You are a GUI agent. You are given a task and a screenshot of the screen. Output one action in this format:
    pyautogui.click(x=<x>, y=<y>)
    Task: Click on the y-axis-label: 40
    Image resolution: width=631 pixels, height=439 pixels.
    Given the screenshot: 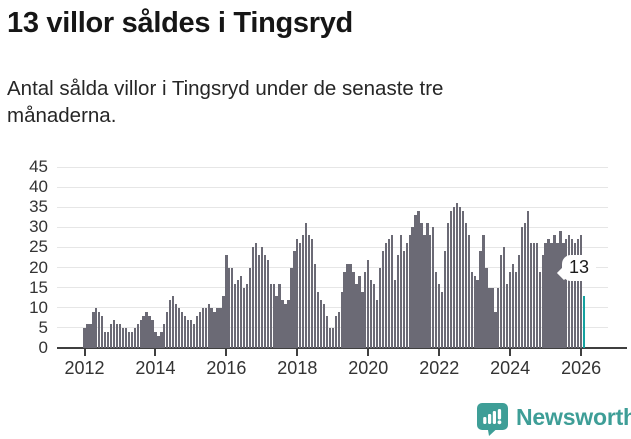 What is the action you would take?
    pyautogui.click(x=38, y=187)
    